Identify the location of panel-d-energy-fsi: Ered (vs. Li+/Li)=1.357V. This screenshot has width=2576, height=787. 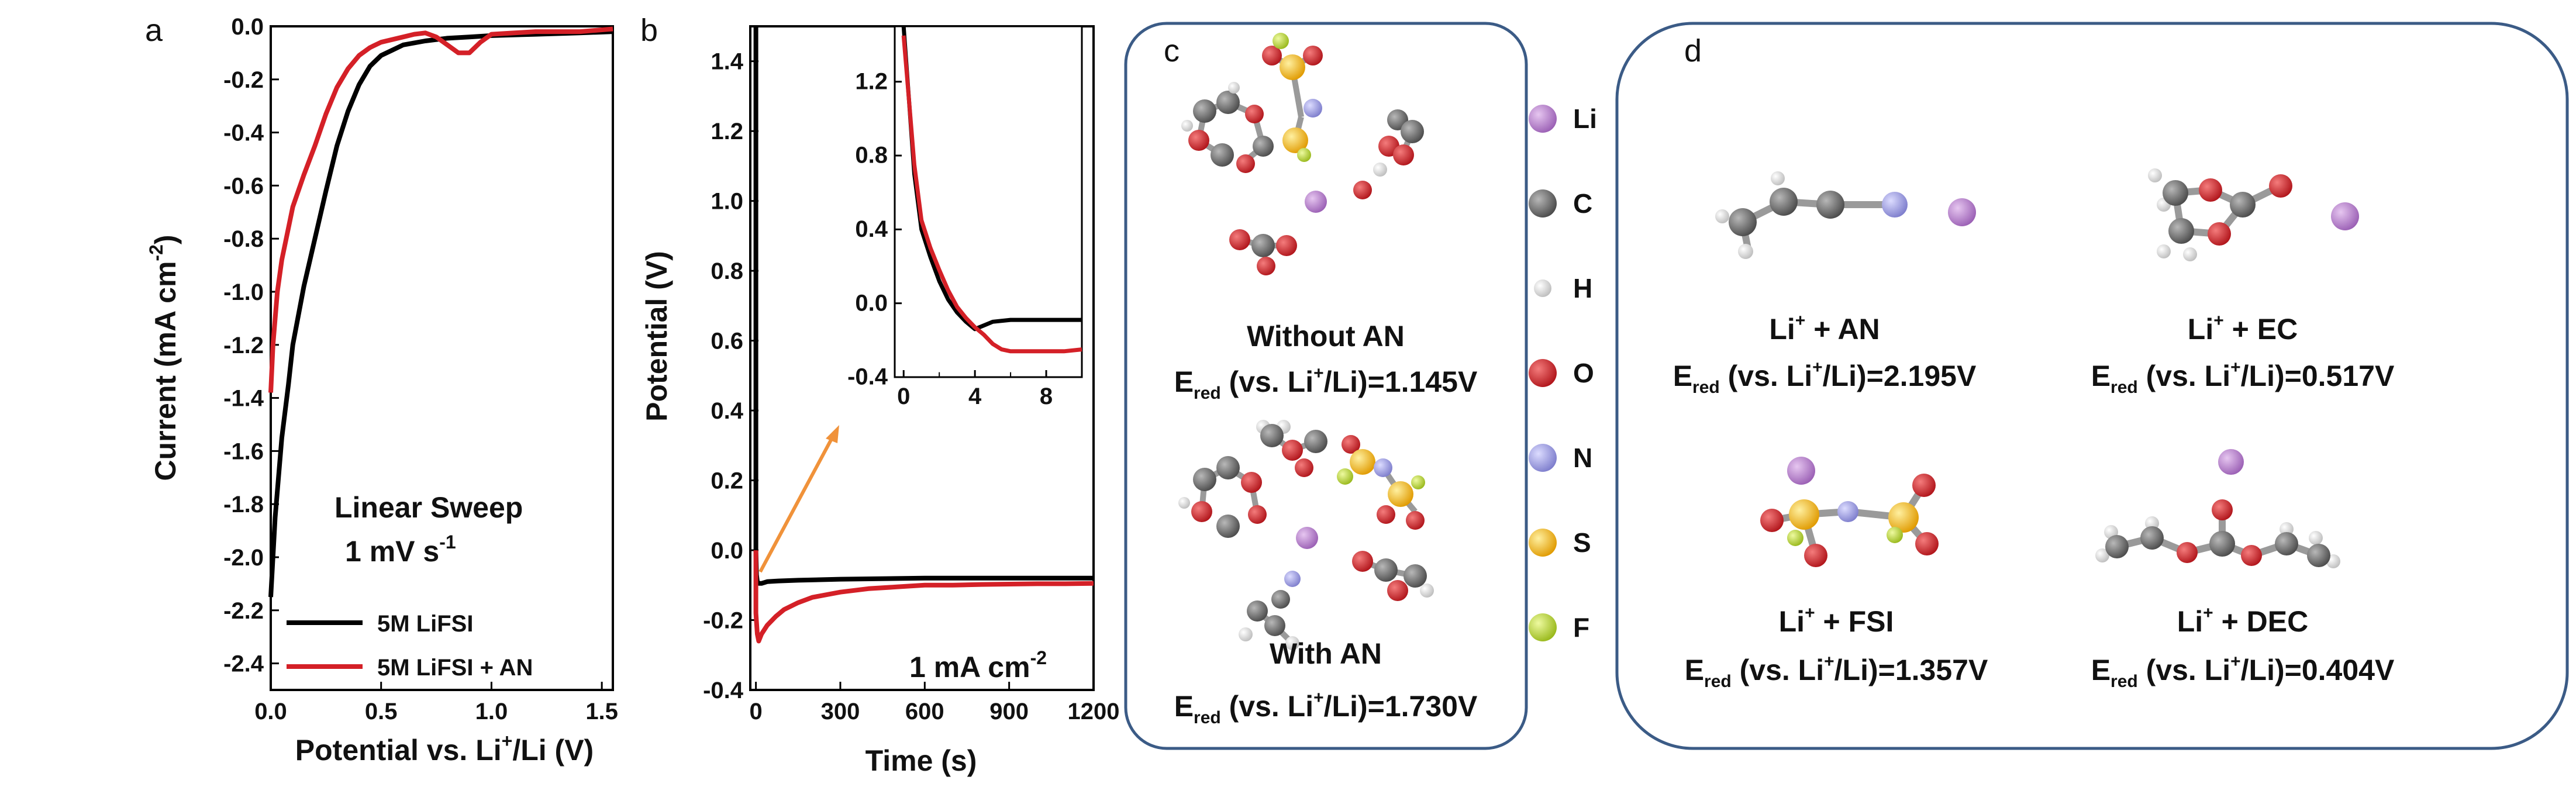
(1837, 672).